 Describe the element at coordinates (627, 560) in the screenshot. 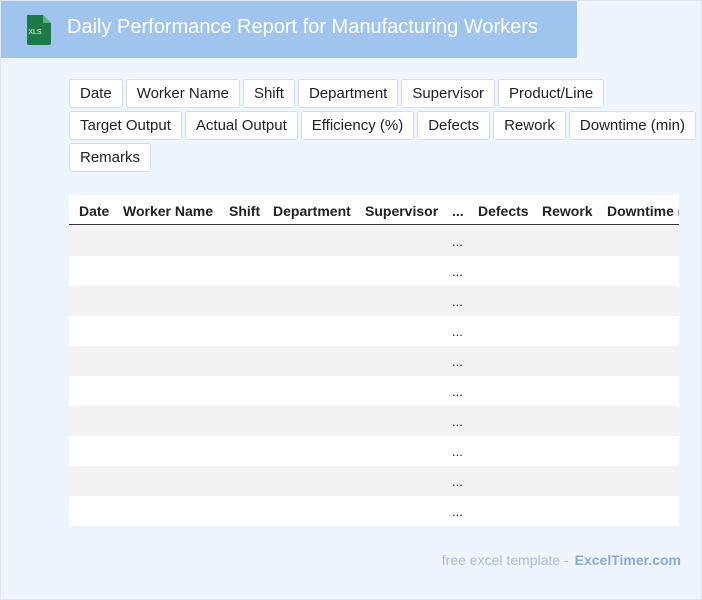

I see `footer-brand: ExcelTimer.com` at that location.